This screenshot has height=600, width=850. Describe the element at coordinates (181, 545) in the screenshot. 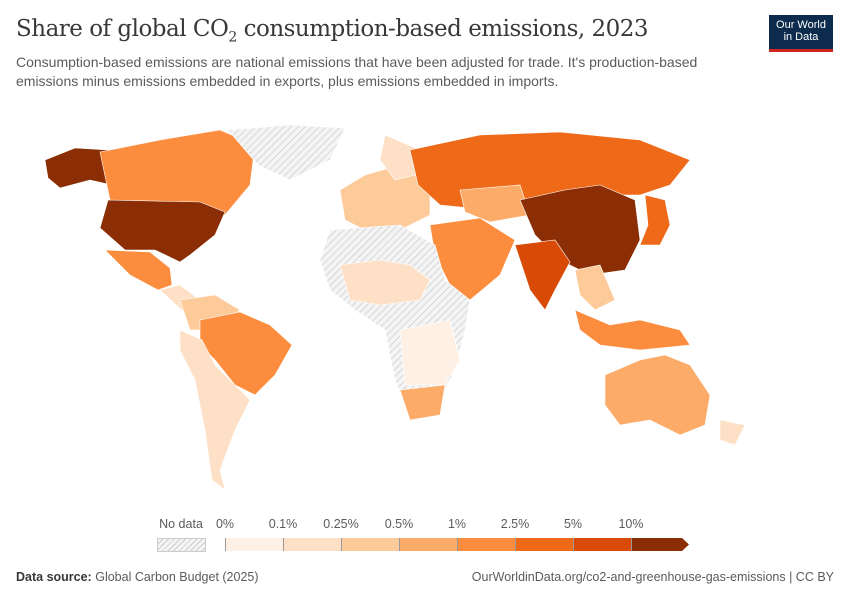

I see `legend-no-data-swatch` at that location.